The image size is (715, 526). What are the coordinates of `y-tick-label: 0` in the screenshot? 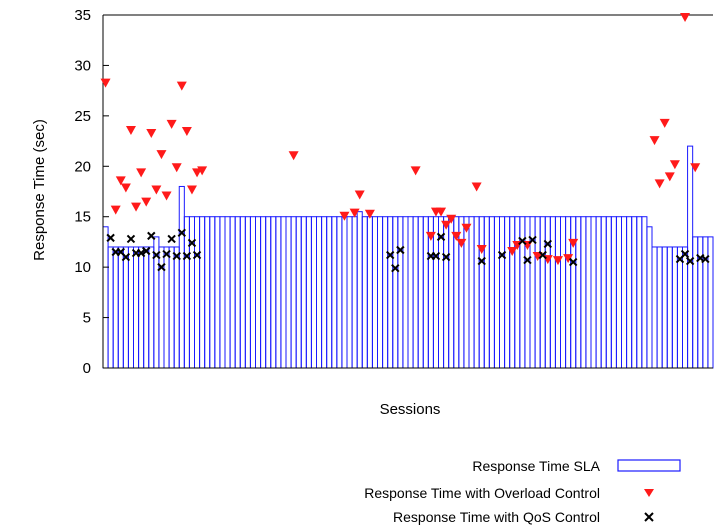 It's located at (87, 368).